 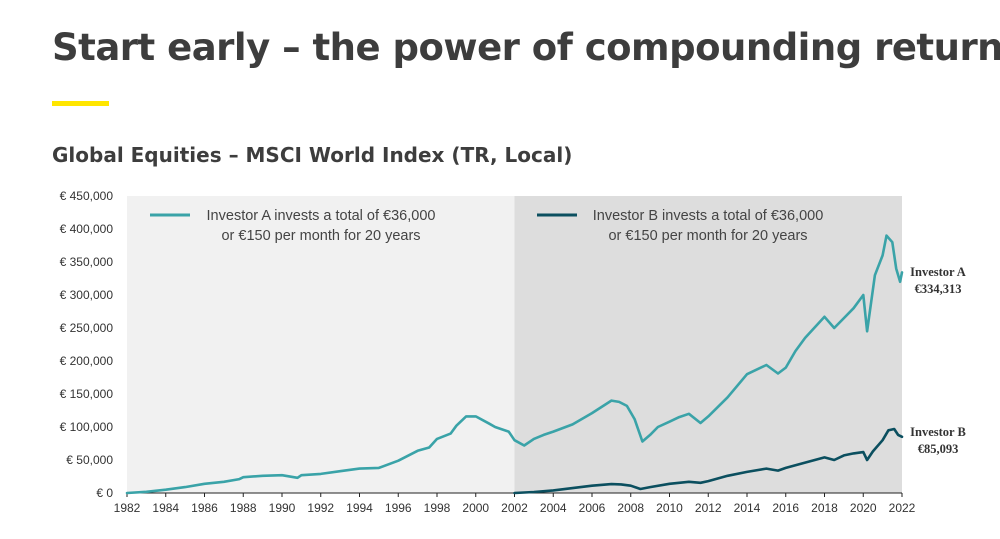 I want to click on title-accent-bar, so click(x=80, y=103).